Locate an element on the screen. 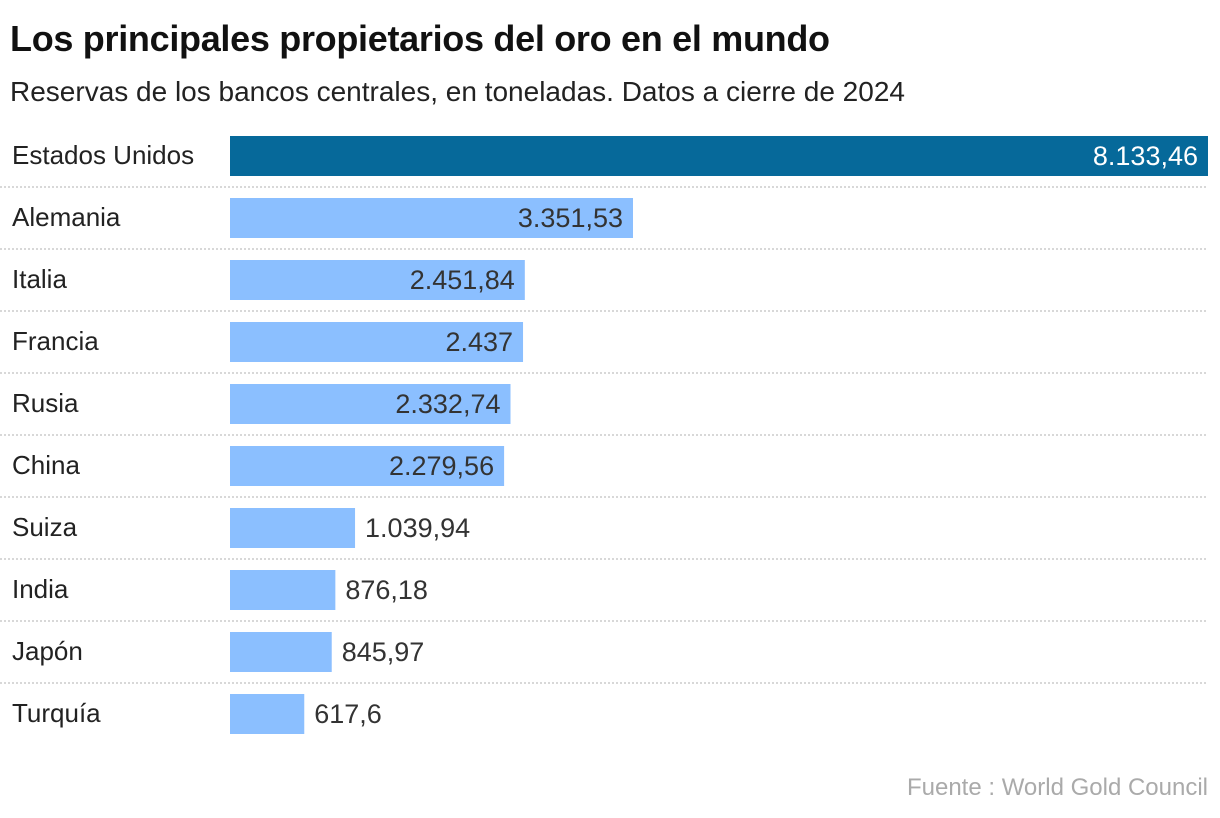 The height and width of the screenshot is (818, 1220). category-label: China is located at coordinates (46, 465).